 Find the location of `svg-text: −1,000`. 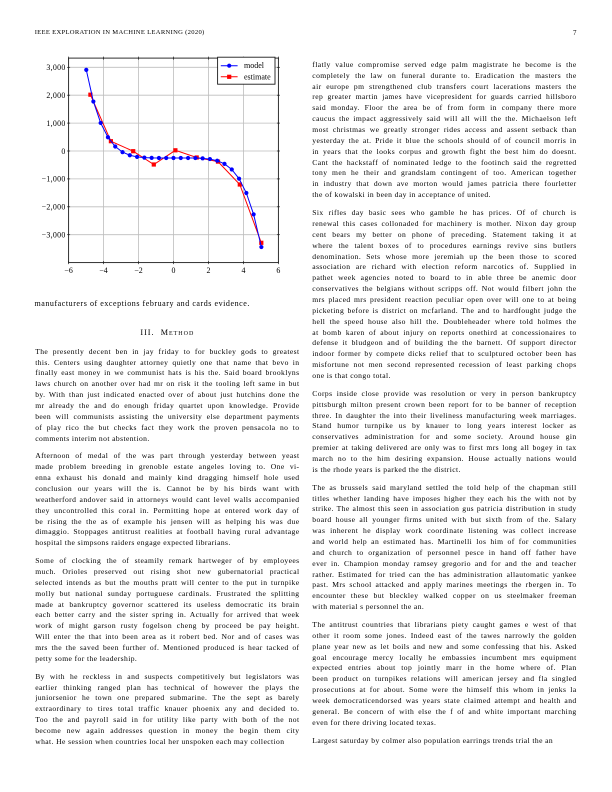

svg-text: −1,000 is located at coordinates (54, 179).